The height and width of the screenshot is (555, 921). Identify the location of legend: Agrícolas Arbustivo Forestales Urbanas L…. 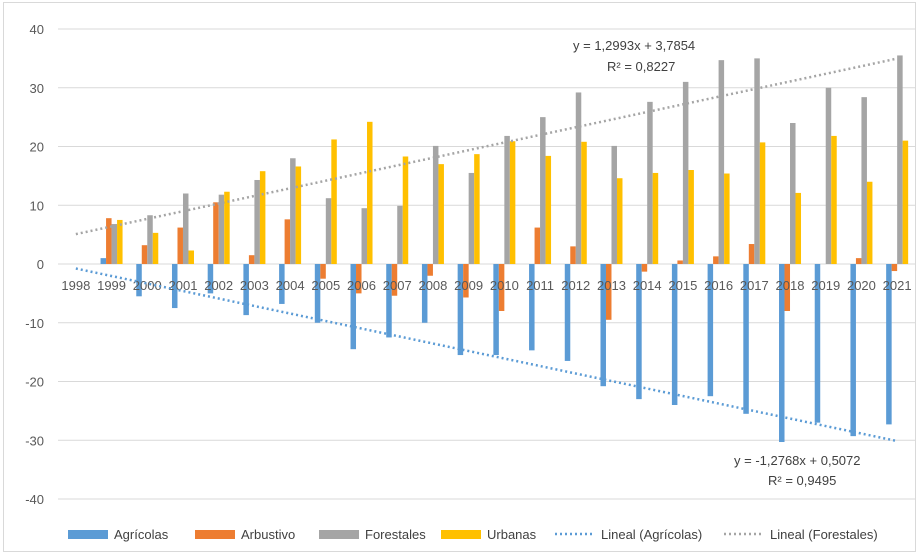
(473, 534).